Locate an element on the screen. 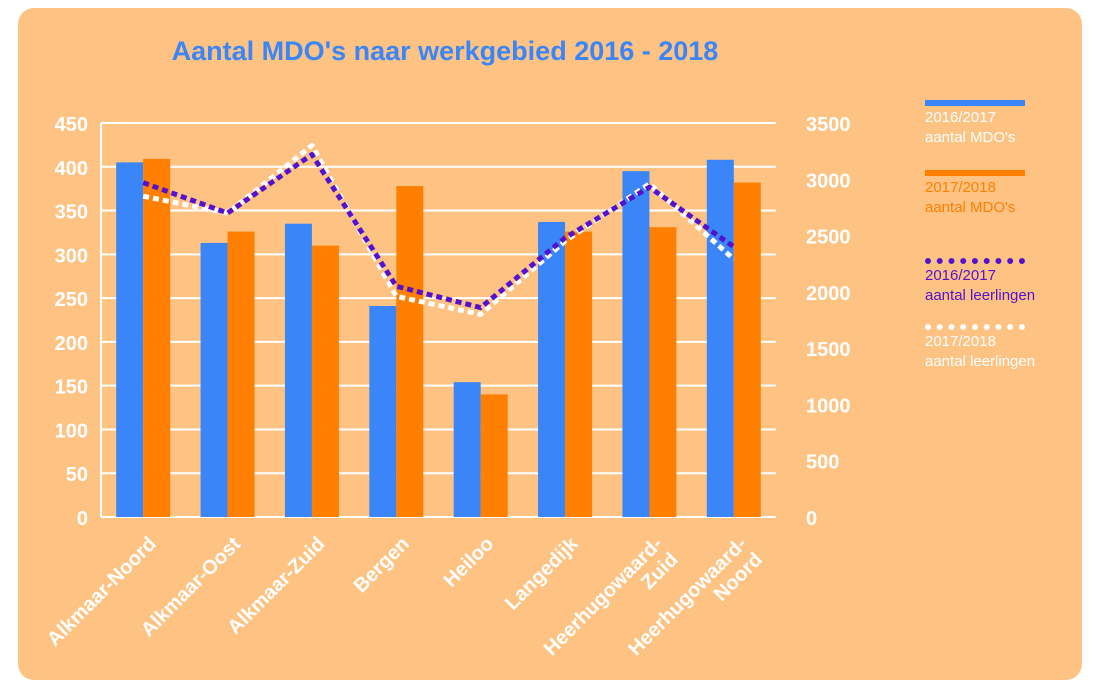 Image resolution: width=1100 pixels, height=688 pixels. left-axis-tick-label: 450 is located at coordinates (71, 125).